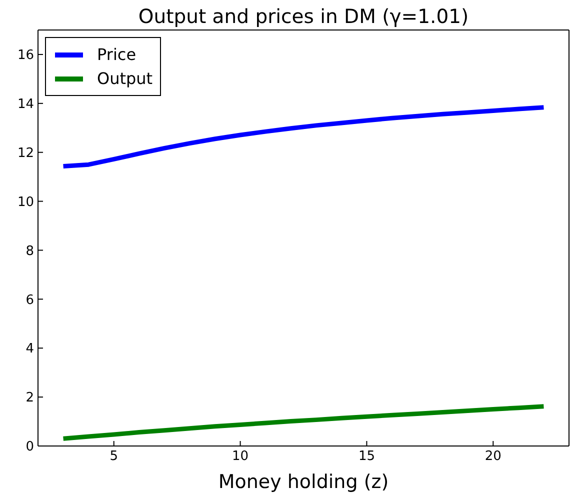 The image size is (582, 493). I want to click on legend-label: Output, so click(125, 79).